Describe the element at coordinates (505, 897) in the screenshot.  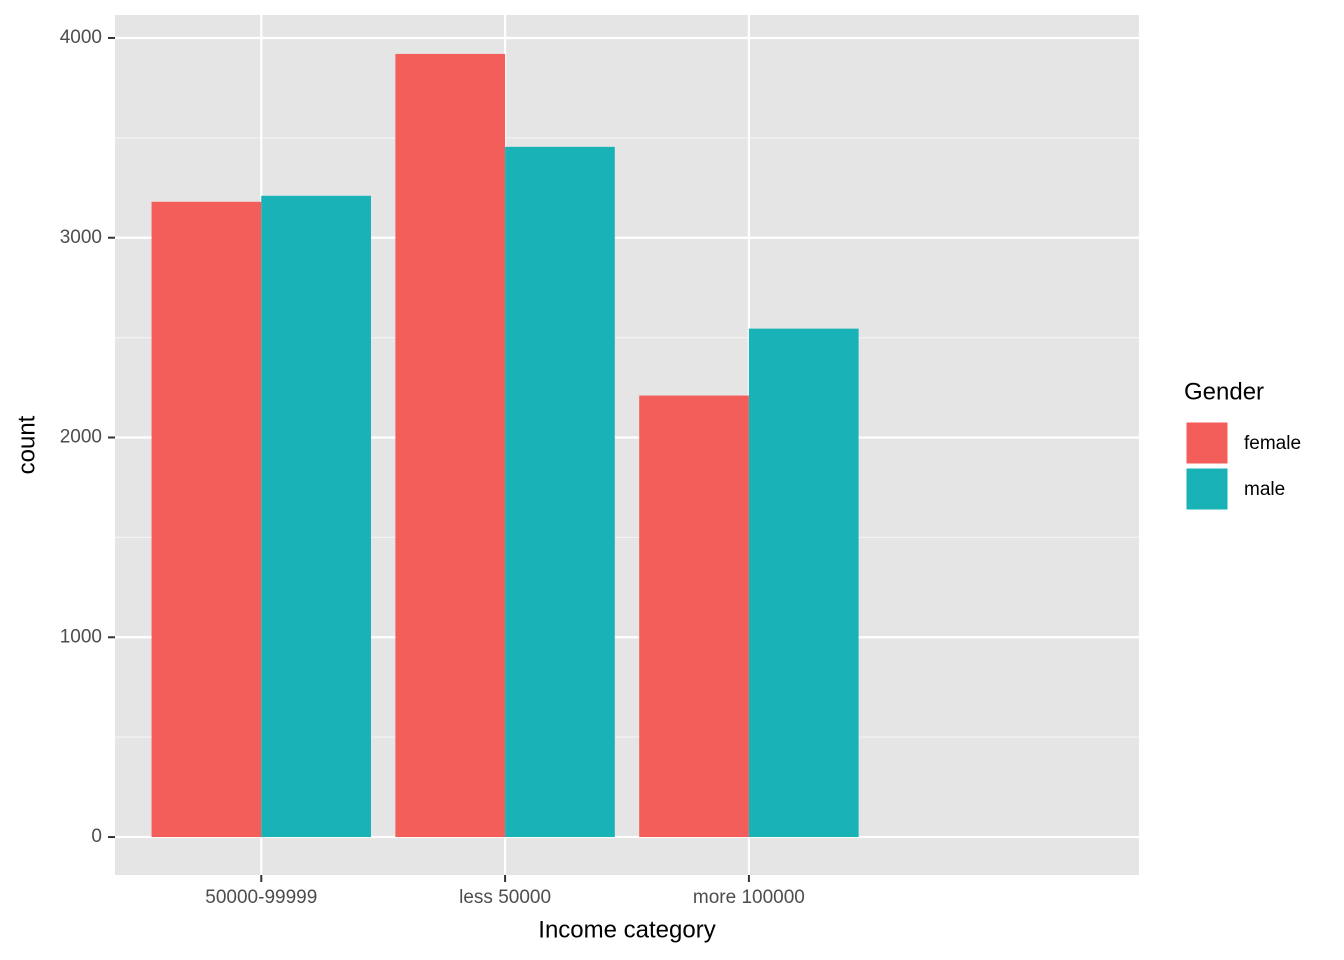
I see `x-tick-label: less 50000` at that location.